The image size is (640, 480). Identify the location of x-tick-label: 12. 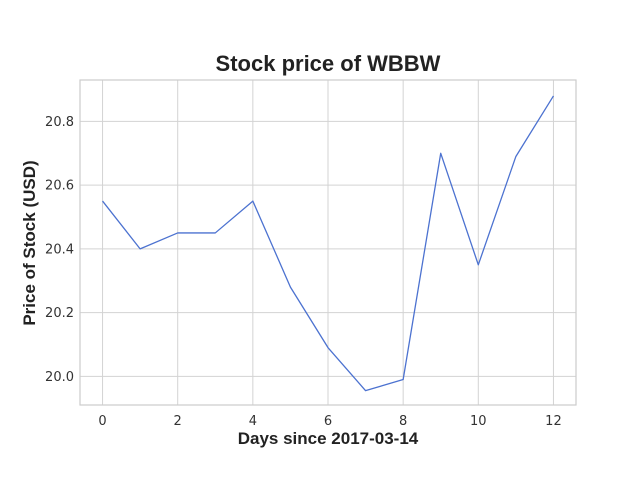
(553, 421).